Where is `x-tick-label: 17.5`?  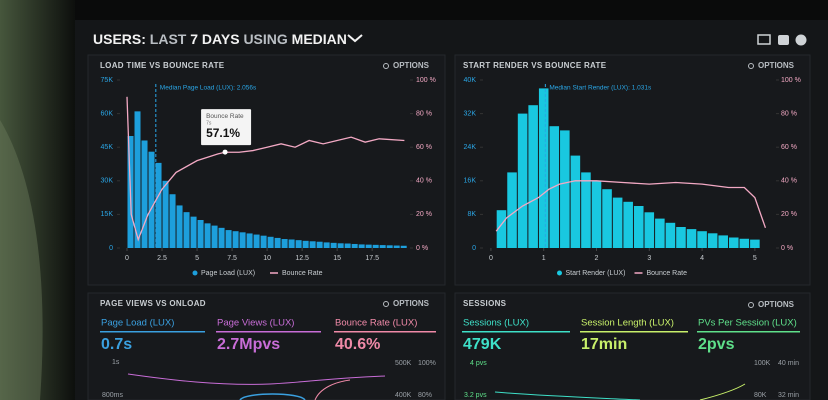
x-tick-label: 17.5 is located at coordinates (372, 258).